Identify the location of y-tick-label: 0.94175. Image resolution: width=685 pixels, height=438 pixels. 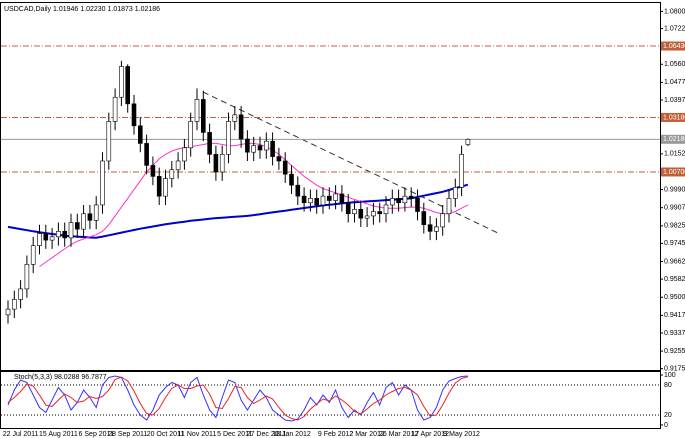
(674, 315).